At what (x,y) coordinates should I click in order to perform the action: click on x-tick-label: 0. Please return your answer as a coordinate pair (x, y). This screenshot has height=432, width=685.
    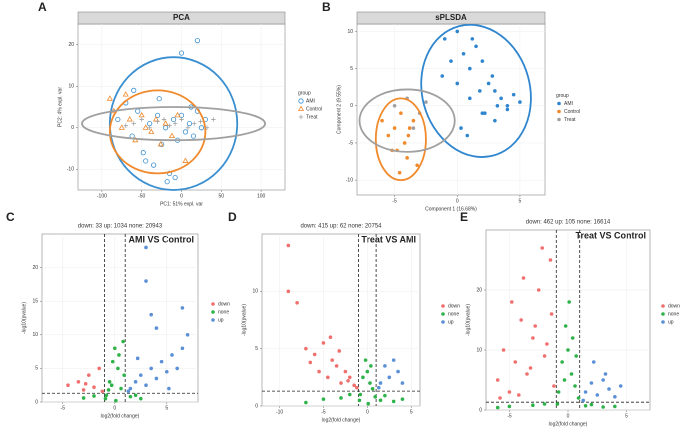
    Looking at the image, I should click on (367, 412).